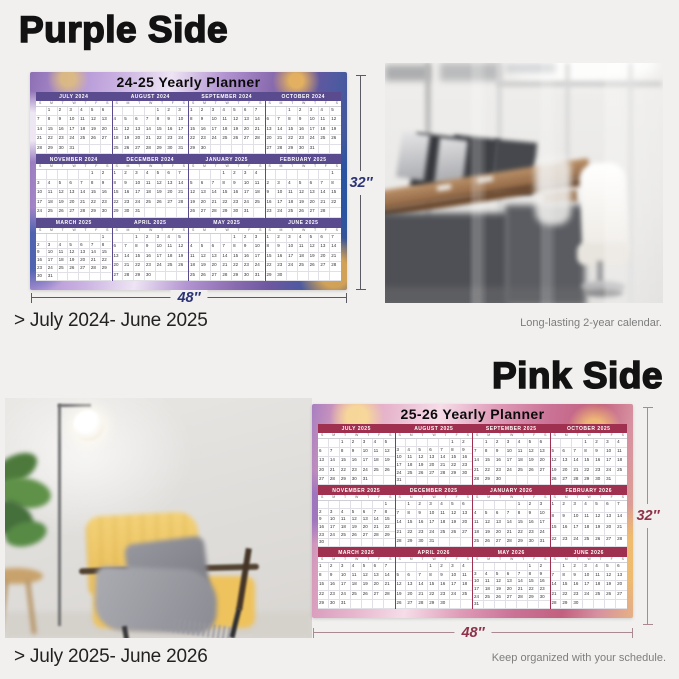  What do you see at coordinates (118, 257) in the screenshot?
I see `day-cell: 13` at bounding box center [118, 257].